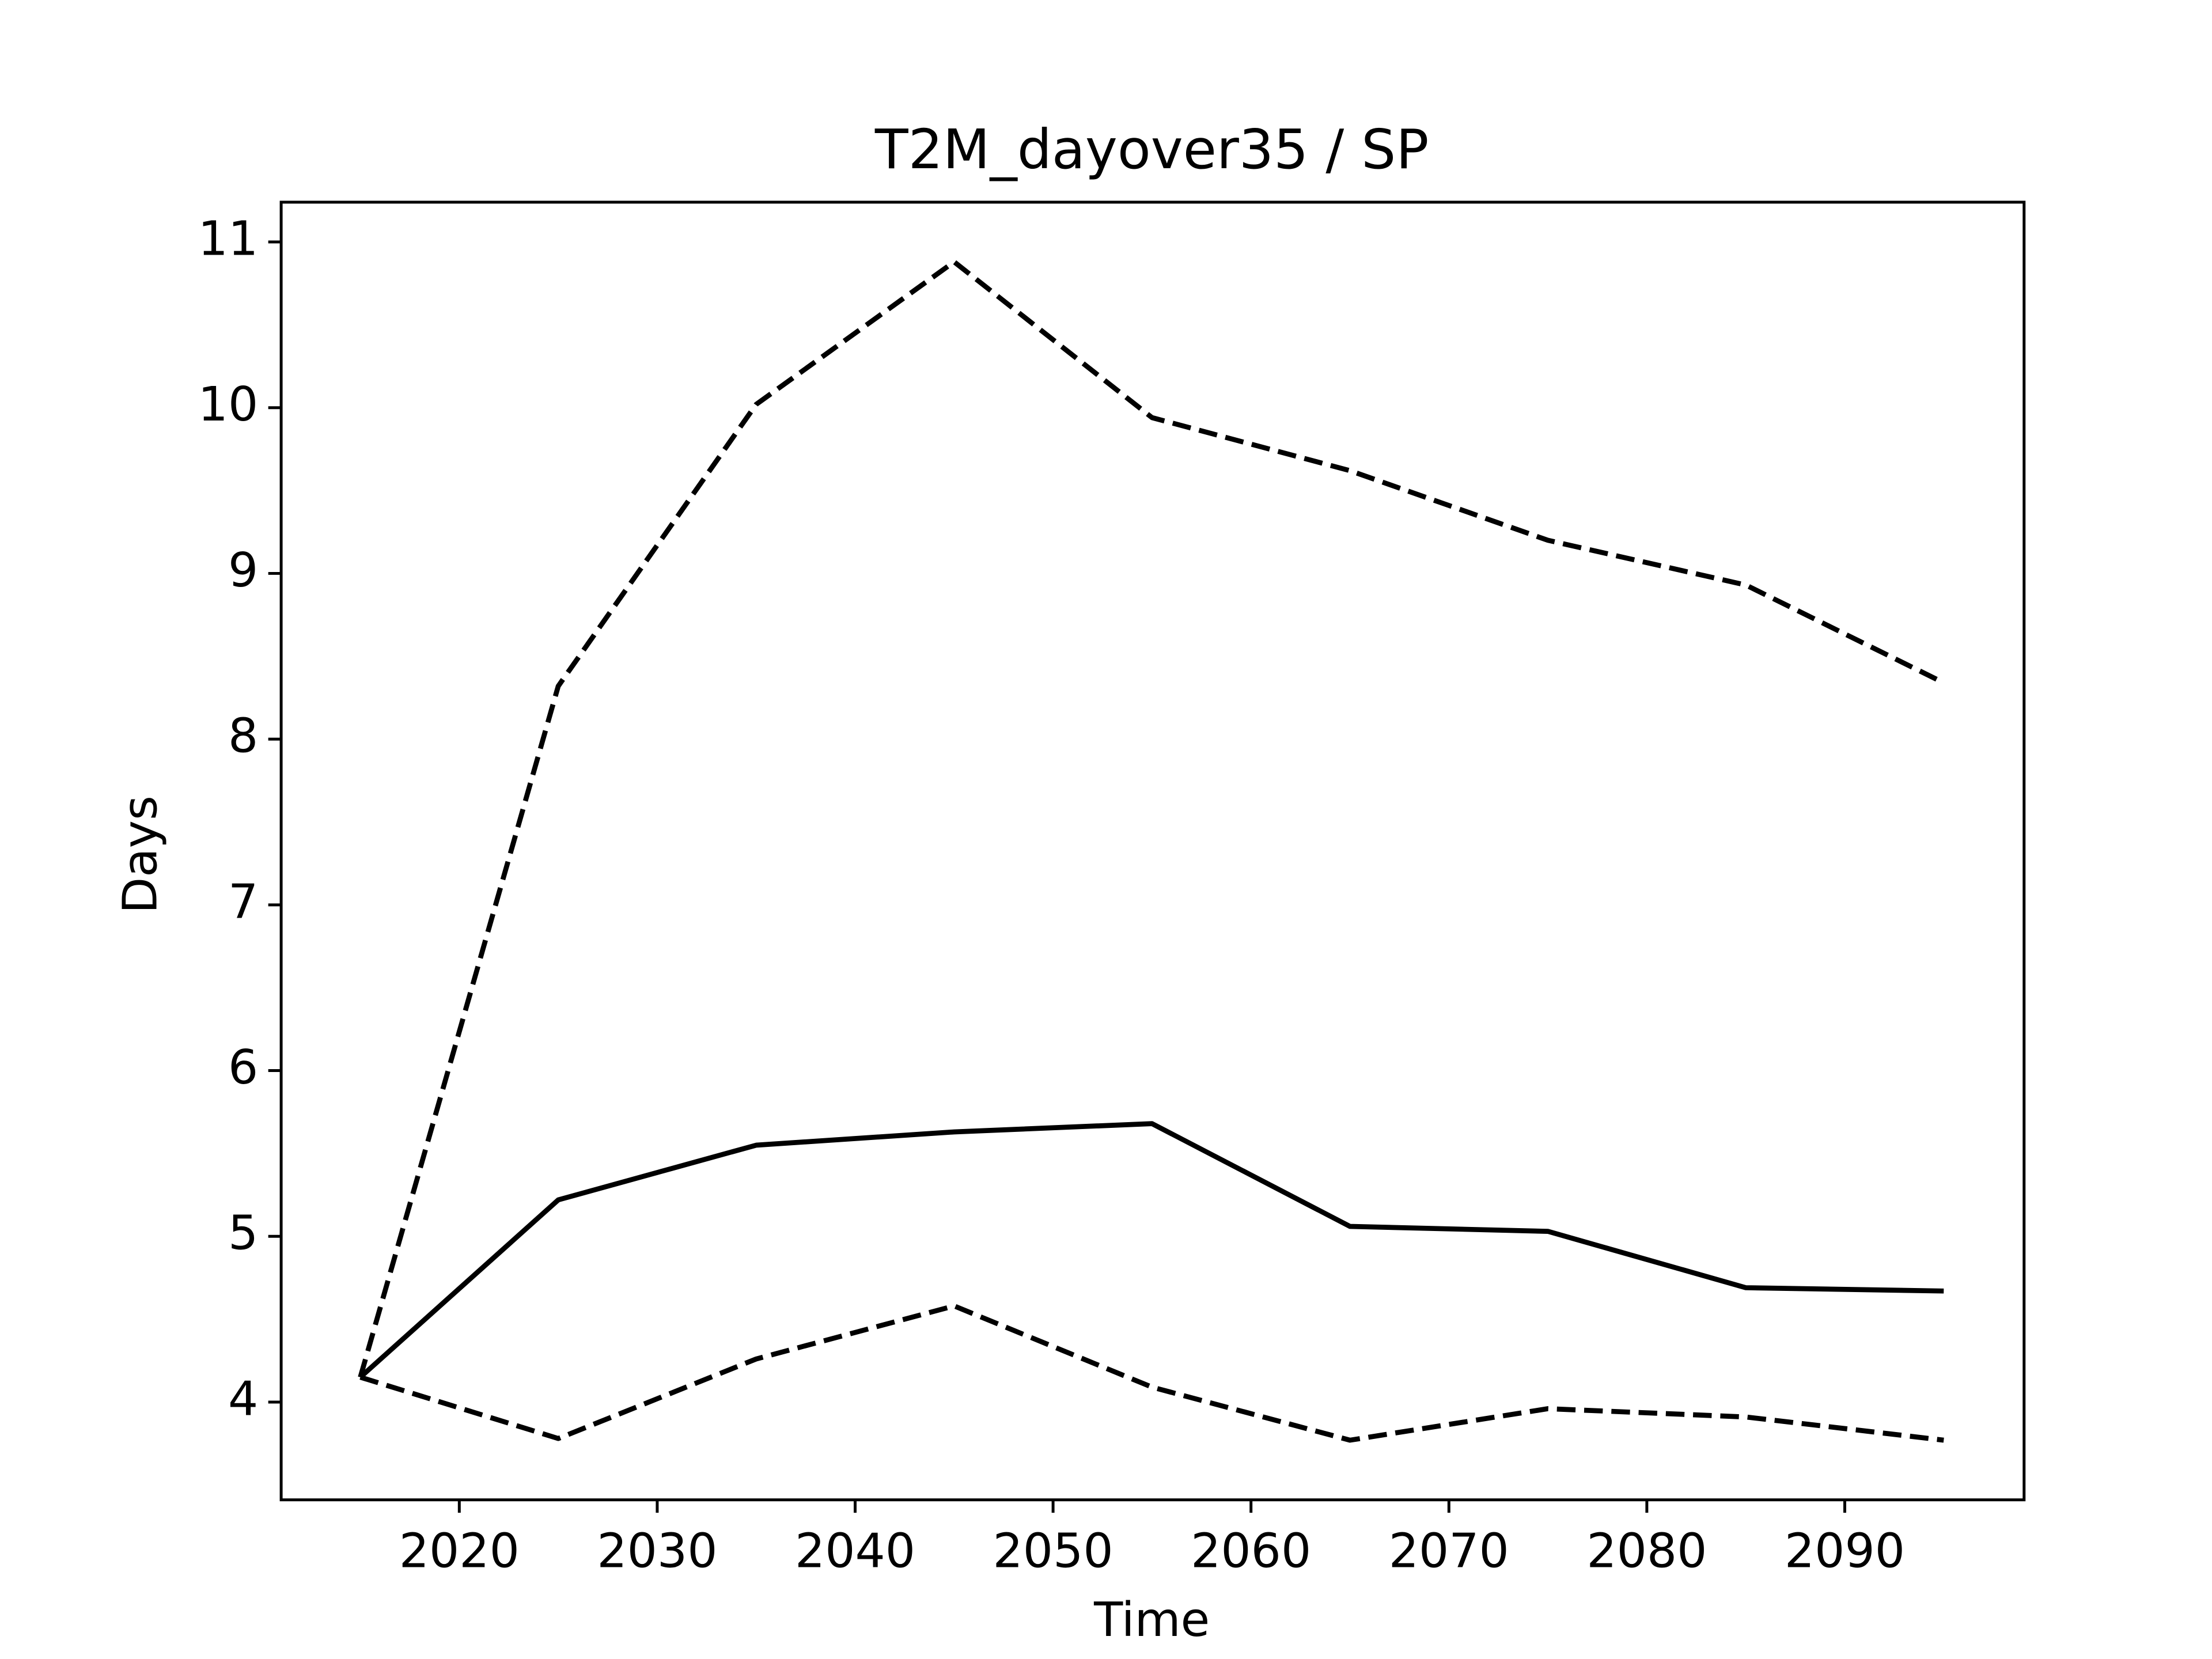 The width and height of the screenshot is (2212, 1659). What do you see at coordinates (243, 736) in the screenshot?
I see `y-tick-label: 8` at bounding box center [243, 736].